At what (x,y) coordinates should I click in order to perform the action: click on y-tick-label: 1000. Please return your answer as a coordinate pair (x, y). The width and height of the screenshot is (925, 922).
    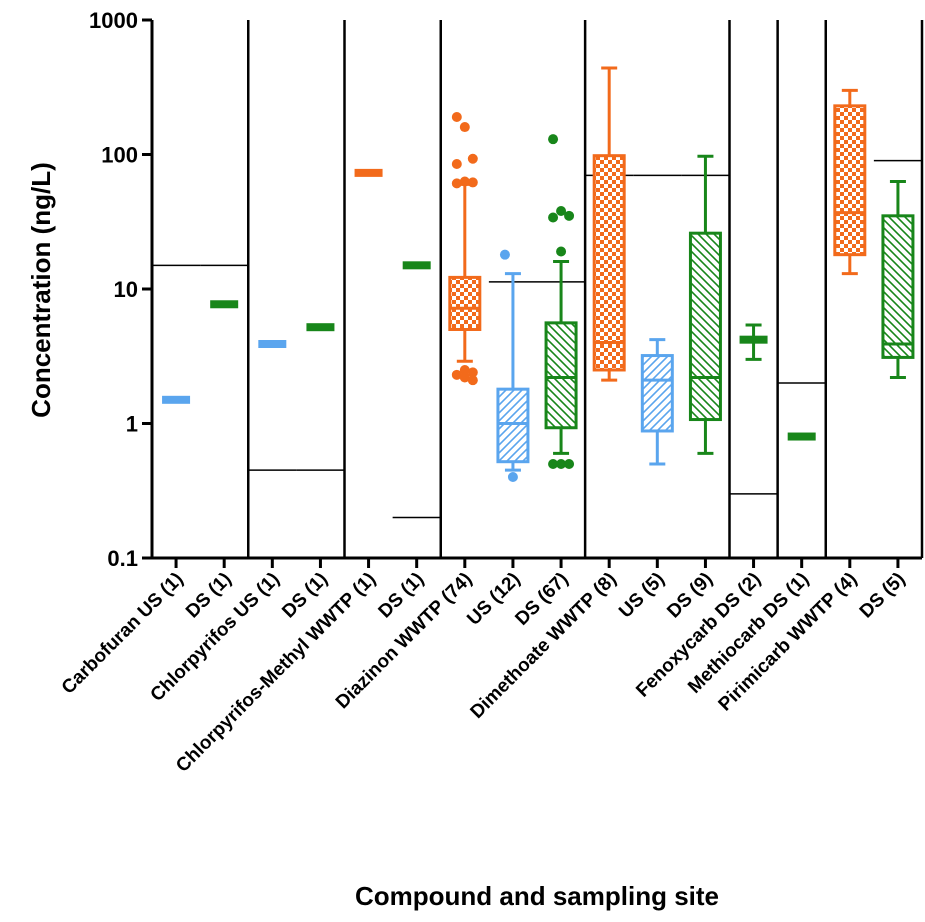
    Looking at the image, I should click on (113, 20).